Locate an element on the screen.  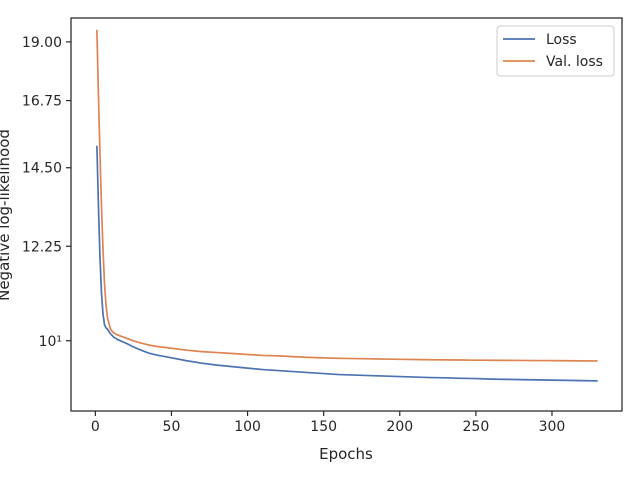
x-axis-label: Epochs is located at coordinates (346, 454).